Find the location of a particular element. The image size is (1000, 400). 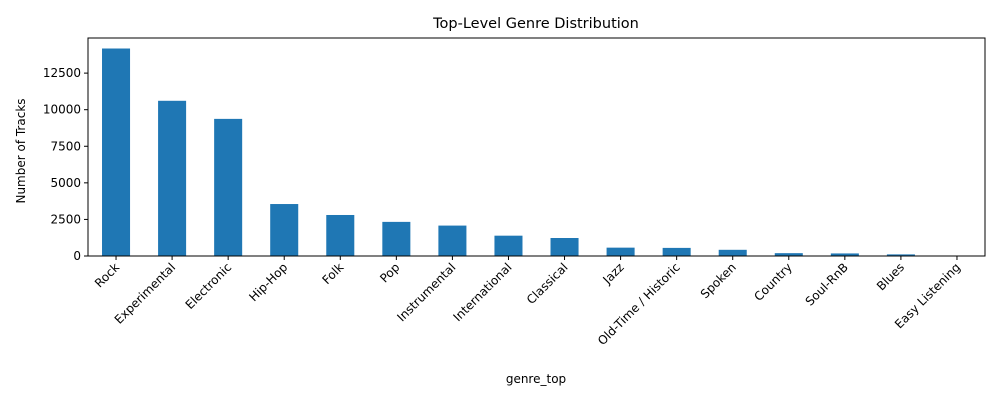

bar-pop is located at coordinates (396, 238).